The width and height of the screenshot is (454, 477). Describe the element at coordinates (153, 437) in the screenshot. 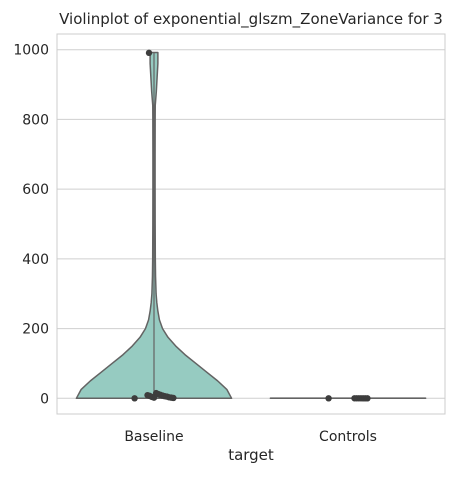

I see `x-tick-label: Baseline` at that location.